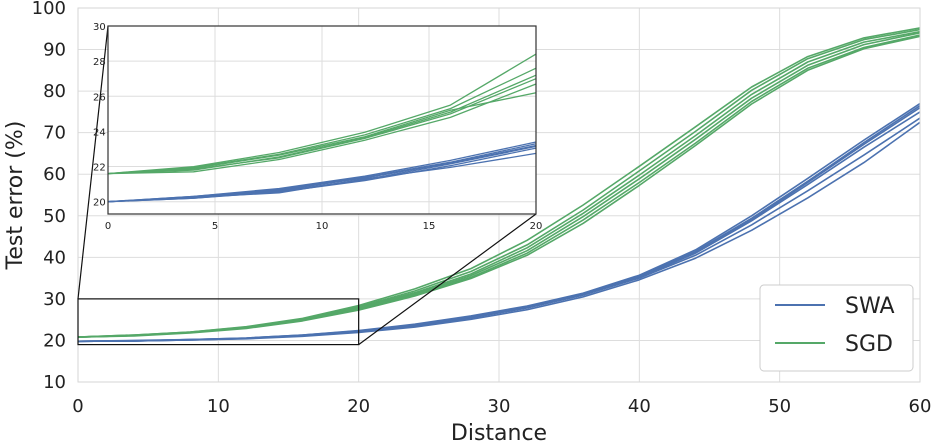 The height and width of the screenshot is (441, 934). I want to click on inset-y-tick-label: 22, so click(99, 168).